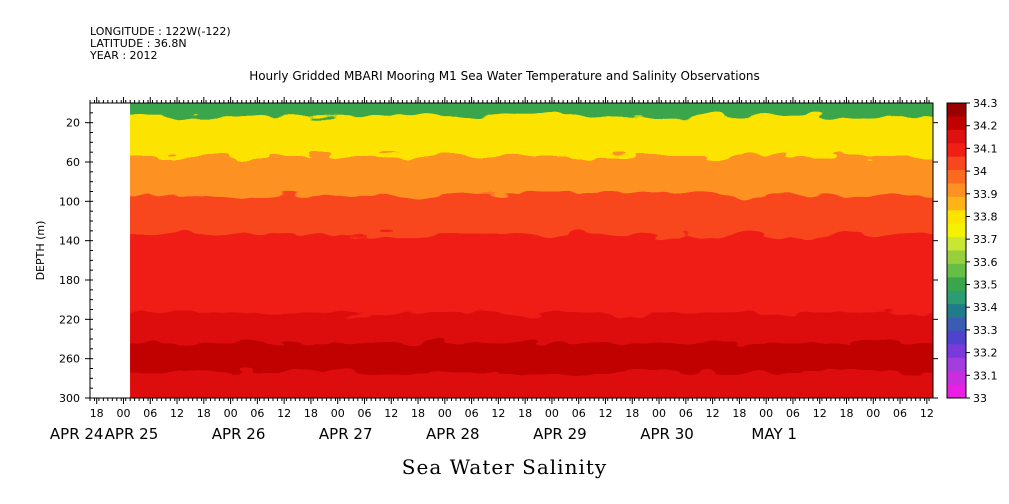 This screenshot has height=504, width=1009. Describe the element at coordinates (69, 201) in the screenshot. I see `y-tick-label: 100` at that location.